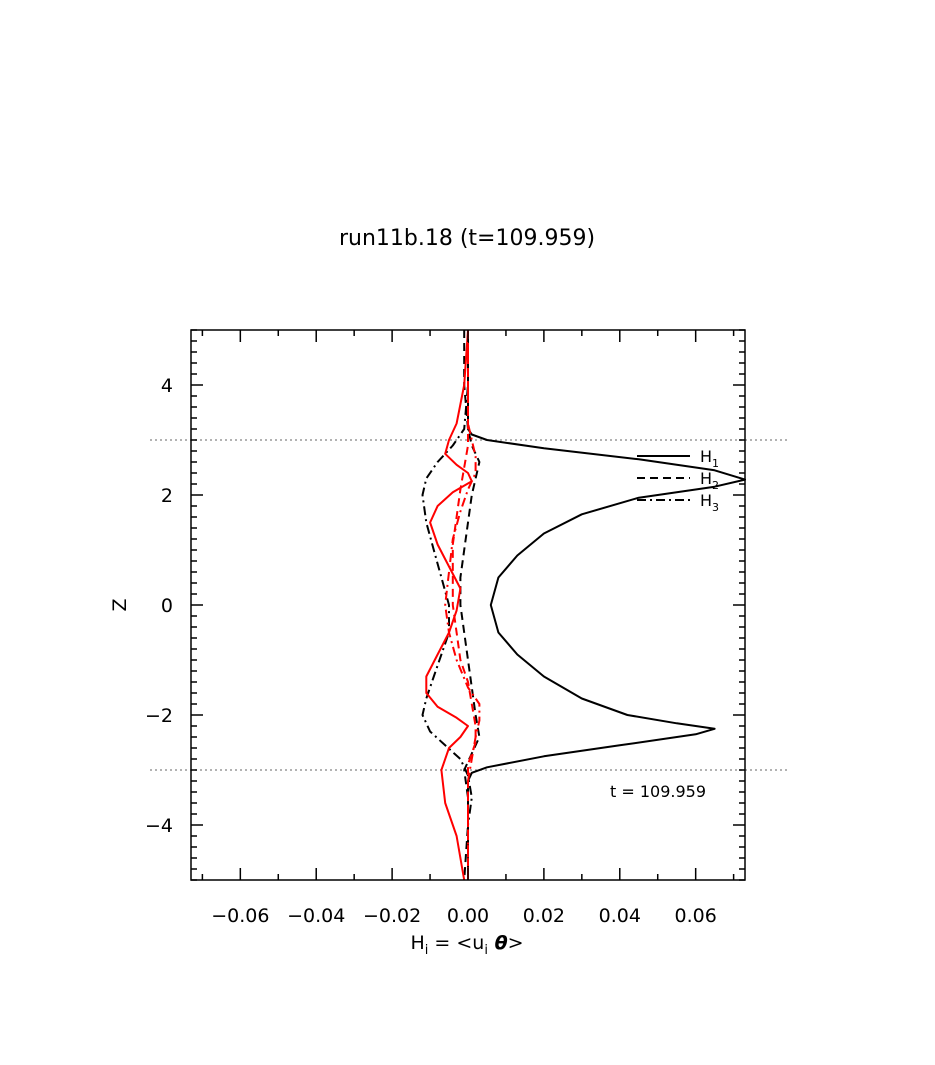  Describe the element at coordinates (167, 386) in the screenshot. I see `y-tick-label: 4` at that location.